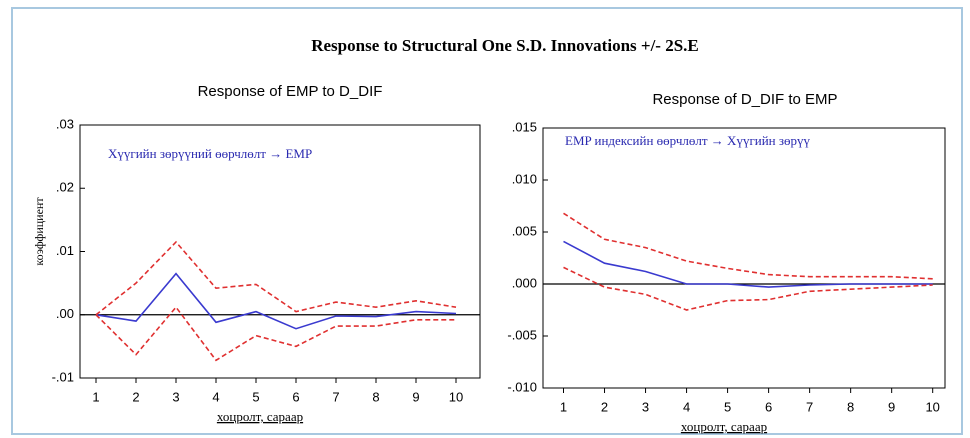 Image resolution: width=970 pixels, height=438 pixels. Describe the element at coordinates (524, 178) in the screenshot. I see `y-tick-label: .010` at that location.